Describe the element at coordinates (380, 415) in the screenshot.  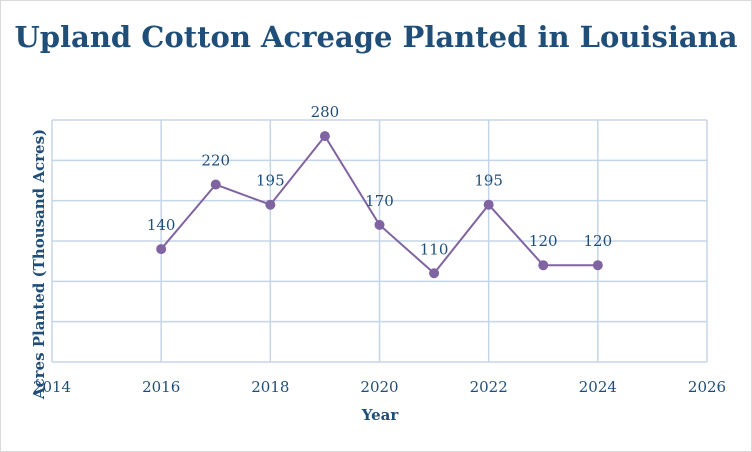
I see `x-axis-title: Year` at that location.